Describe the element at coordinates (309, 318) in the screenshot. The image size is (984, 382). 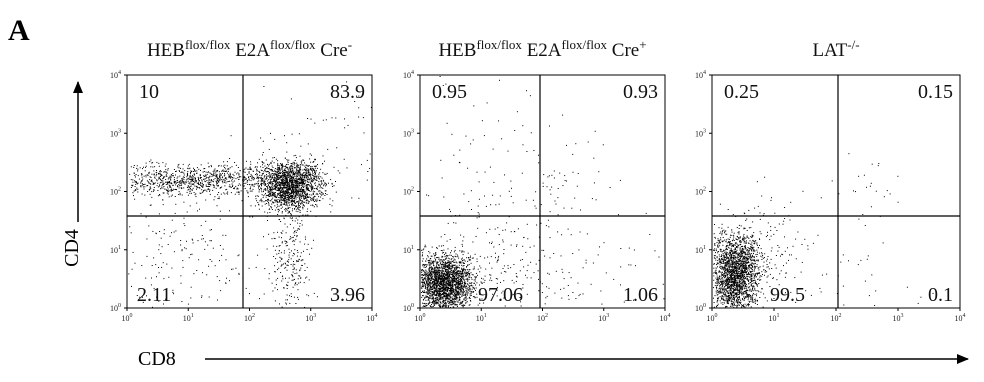
I see `tick-base: 10` at that location.